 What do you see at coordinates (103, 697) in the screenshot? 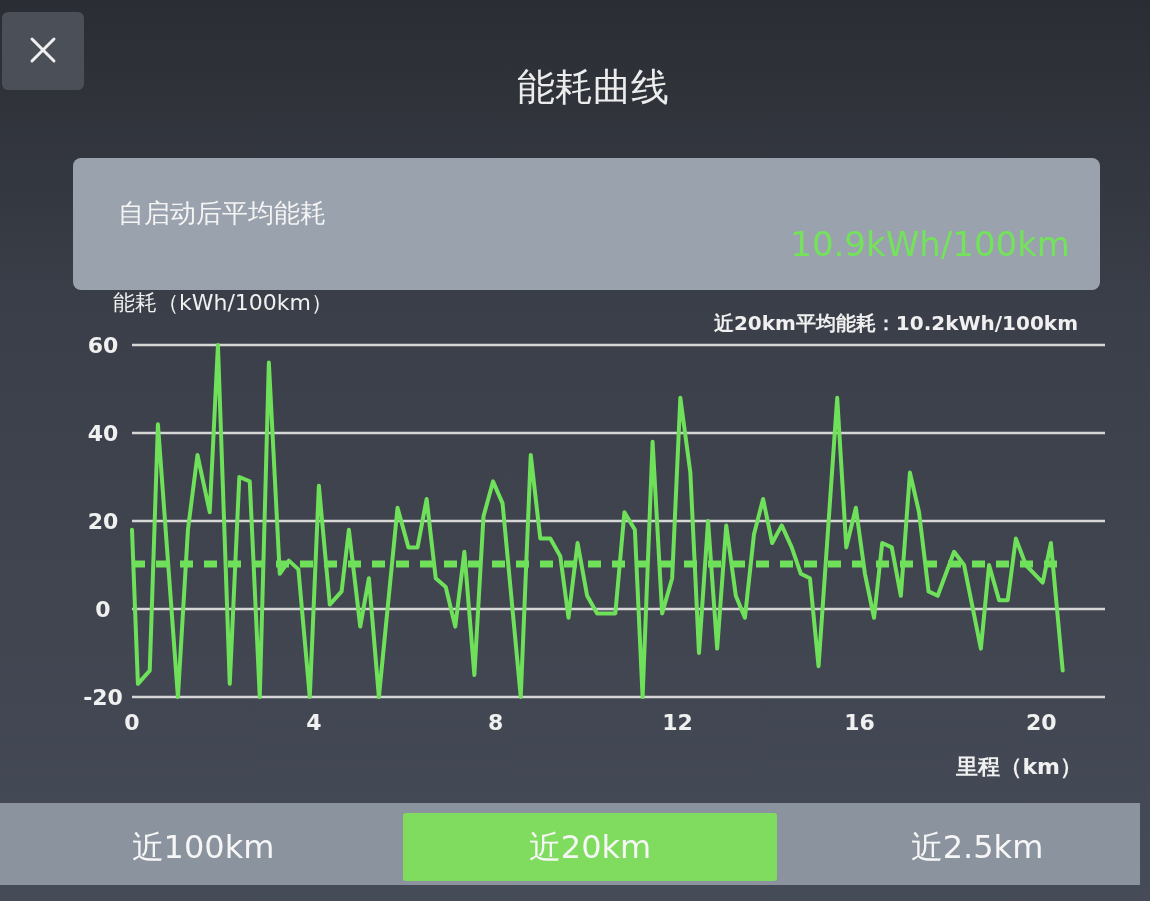
I see `y-tick-label: -20` at bounding box center [103, 697].